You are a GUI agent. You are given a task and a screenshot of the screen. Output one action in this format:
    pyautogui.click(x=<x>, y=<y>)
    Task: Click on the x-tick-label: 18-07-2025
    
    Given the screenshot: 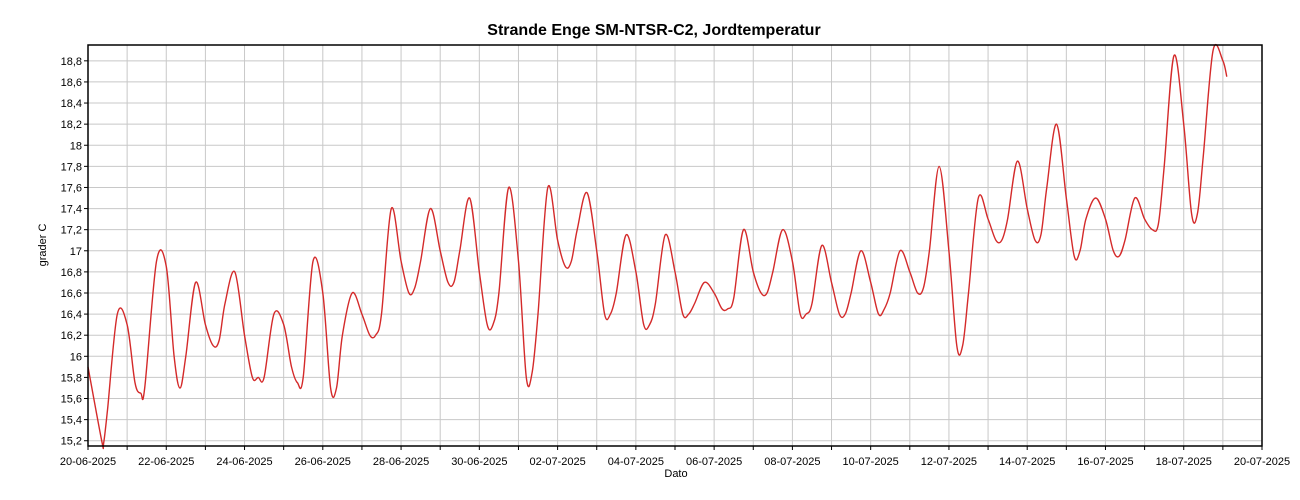 What is the action you would take?
    pyautogui.click(x=1184, y=462)
    